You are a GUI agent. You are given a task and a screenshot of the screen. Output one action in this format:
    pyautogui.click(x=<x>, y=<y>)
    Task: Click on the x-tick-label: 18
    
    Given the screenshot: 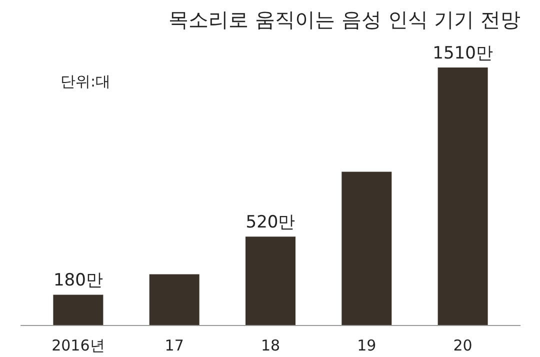 What is the action you would take?
    pyautogui.click(x=270, y=345)
    